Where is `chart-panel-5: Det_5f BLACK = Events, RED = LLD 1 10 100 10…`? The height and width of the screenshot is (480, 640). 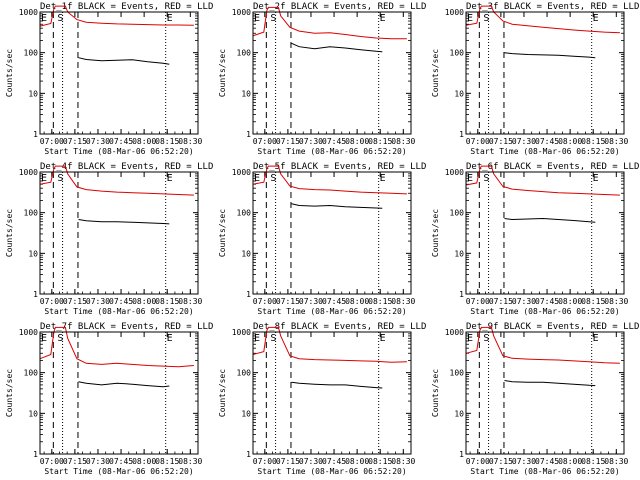 chart-panel-5: Det_5f BLACK = Events, RED = LLD 1 10 100 10… is located at coordinates (322, 239).